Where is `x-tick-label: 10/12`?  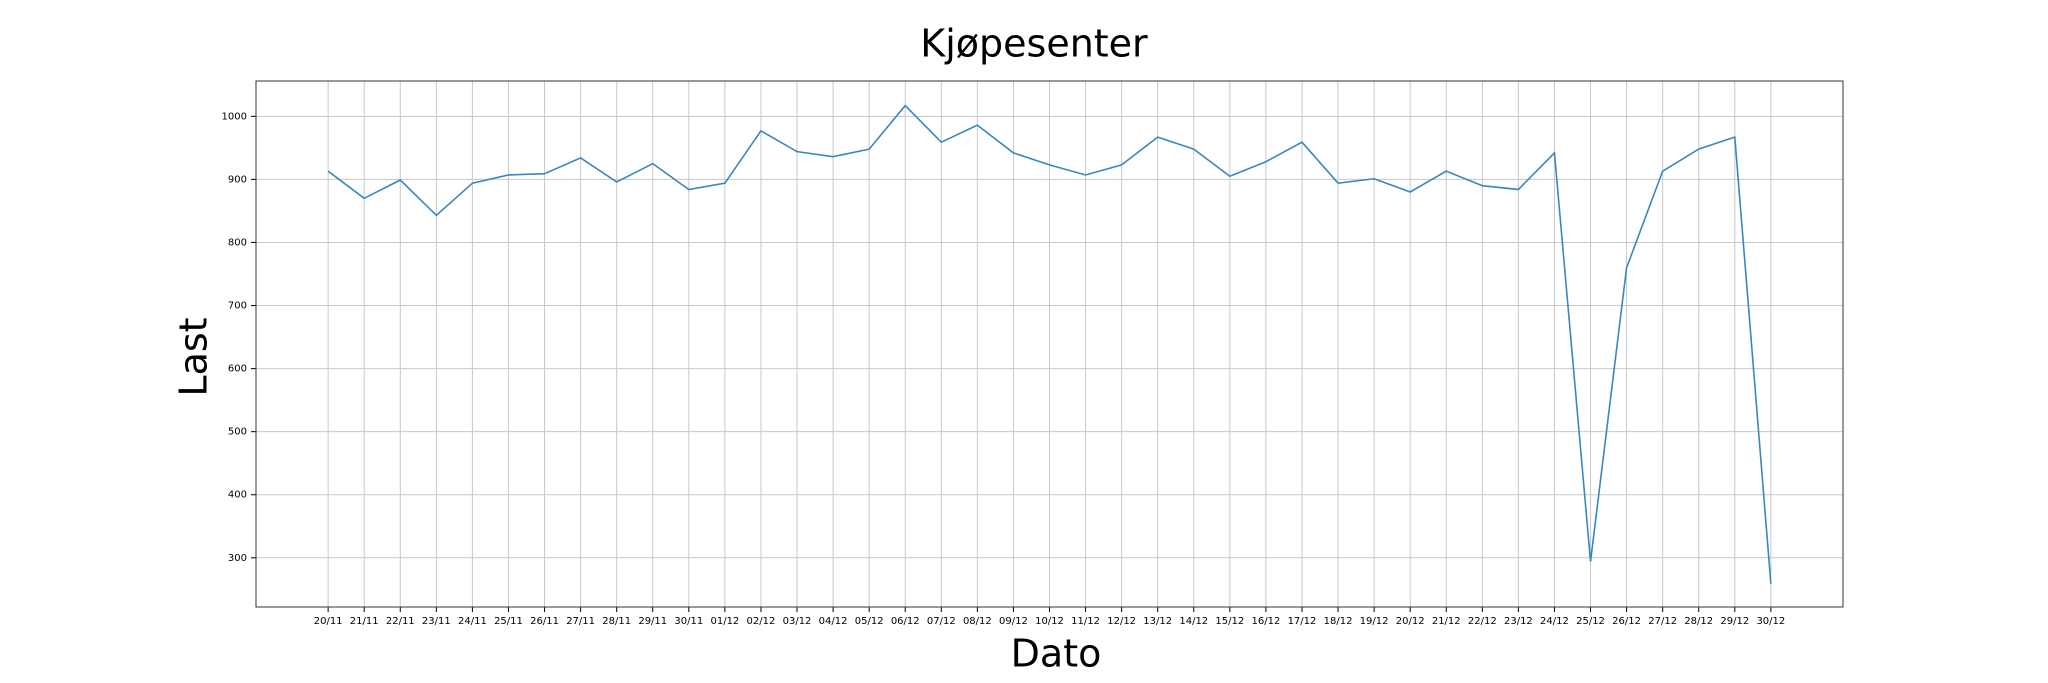 x-tick-label: 10/12 is located at coordinates (1049, 621).